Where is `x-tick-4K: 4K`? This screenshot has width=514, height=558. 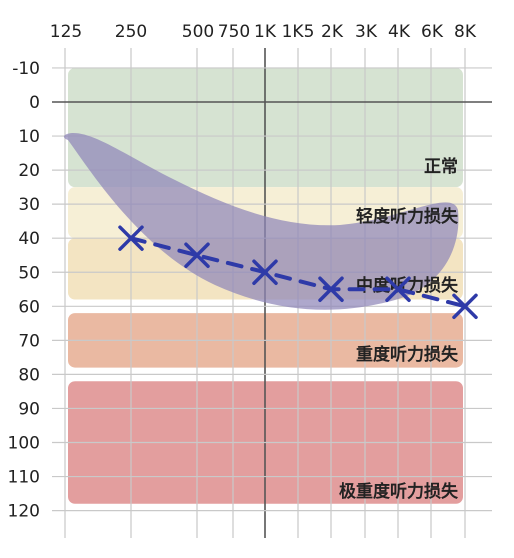 x-tick-4K: 4K is located at coordinates (399, 32).